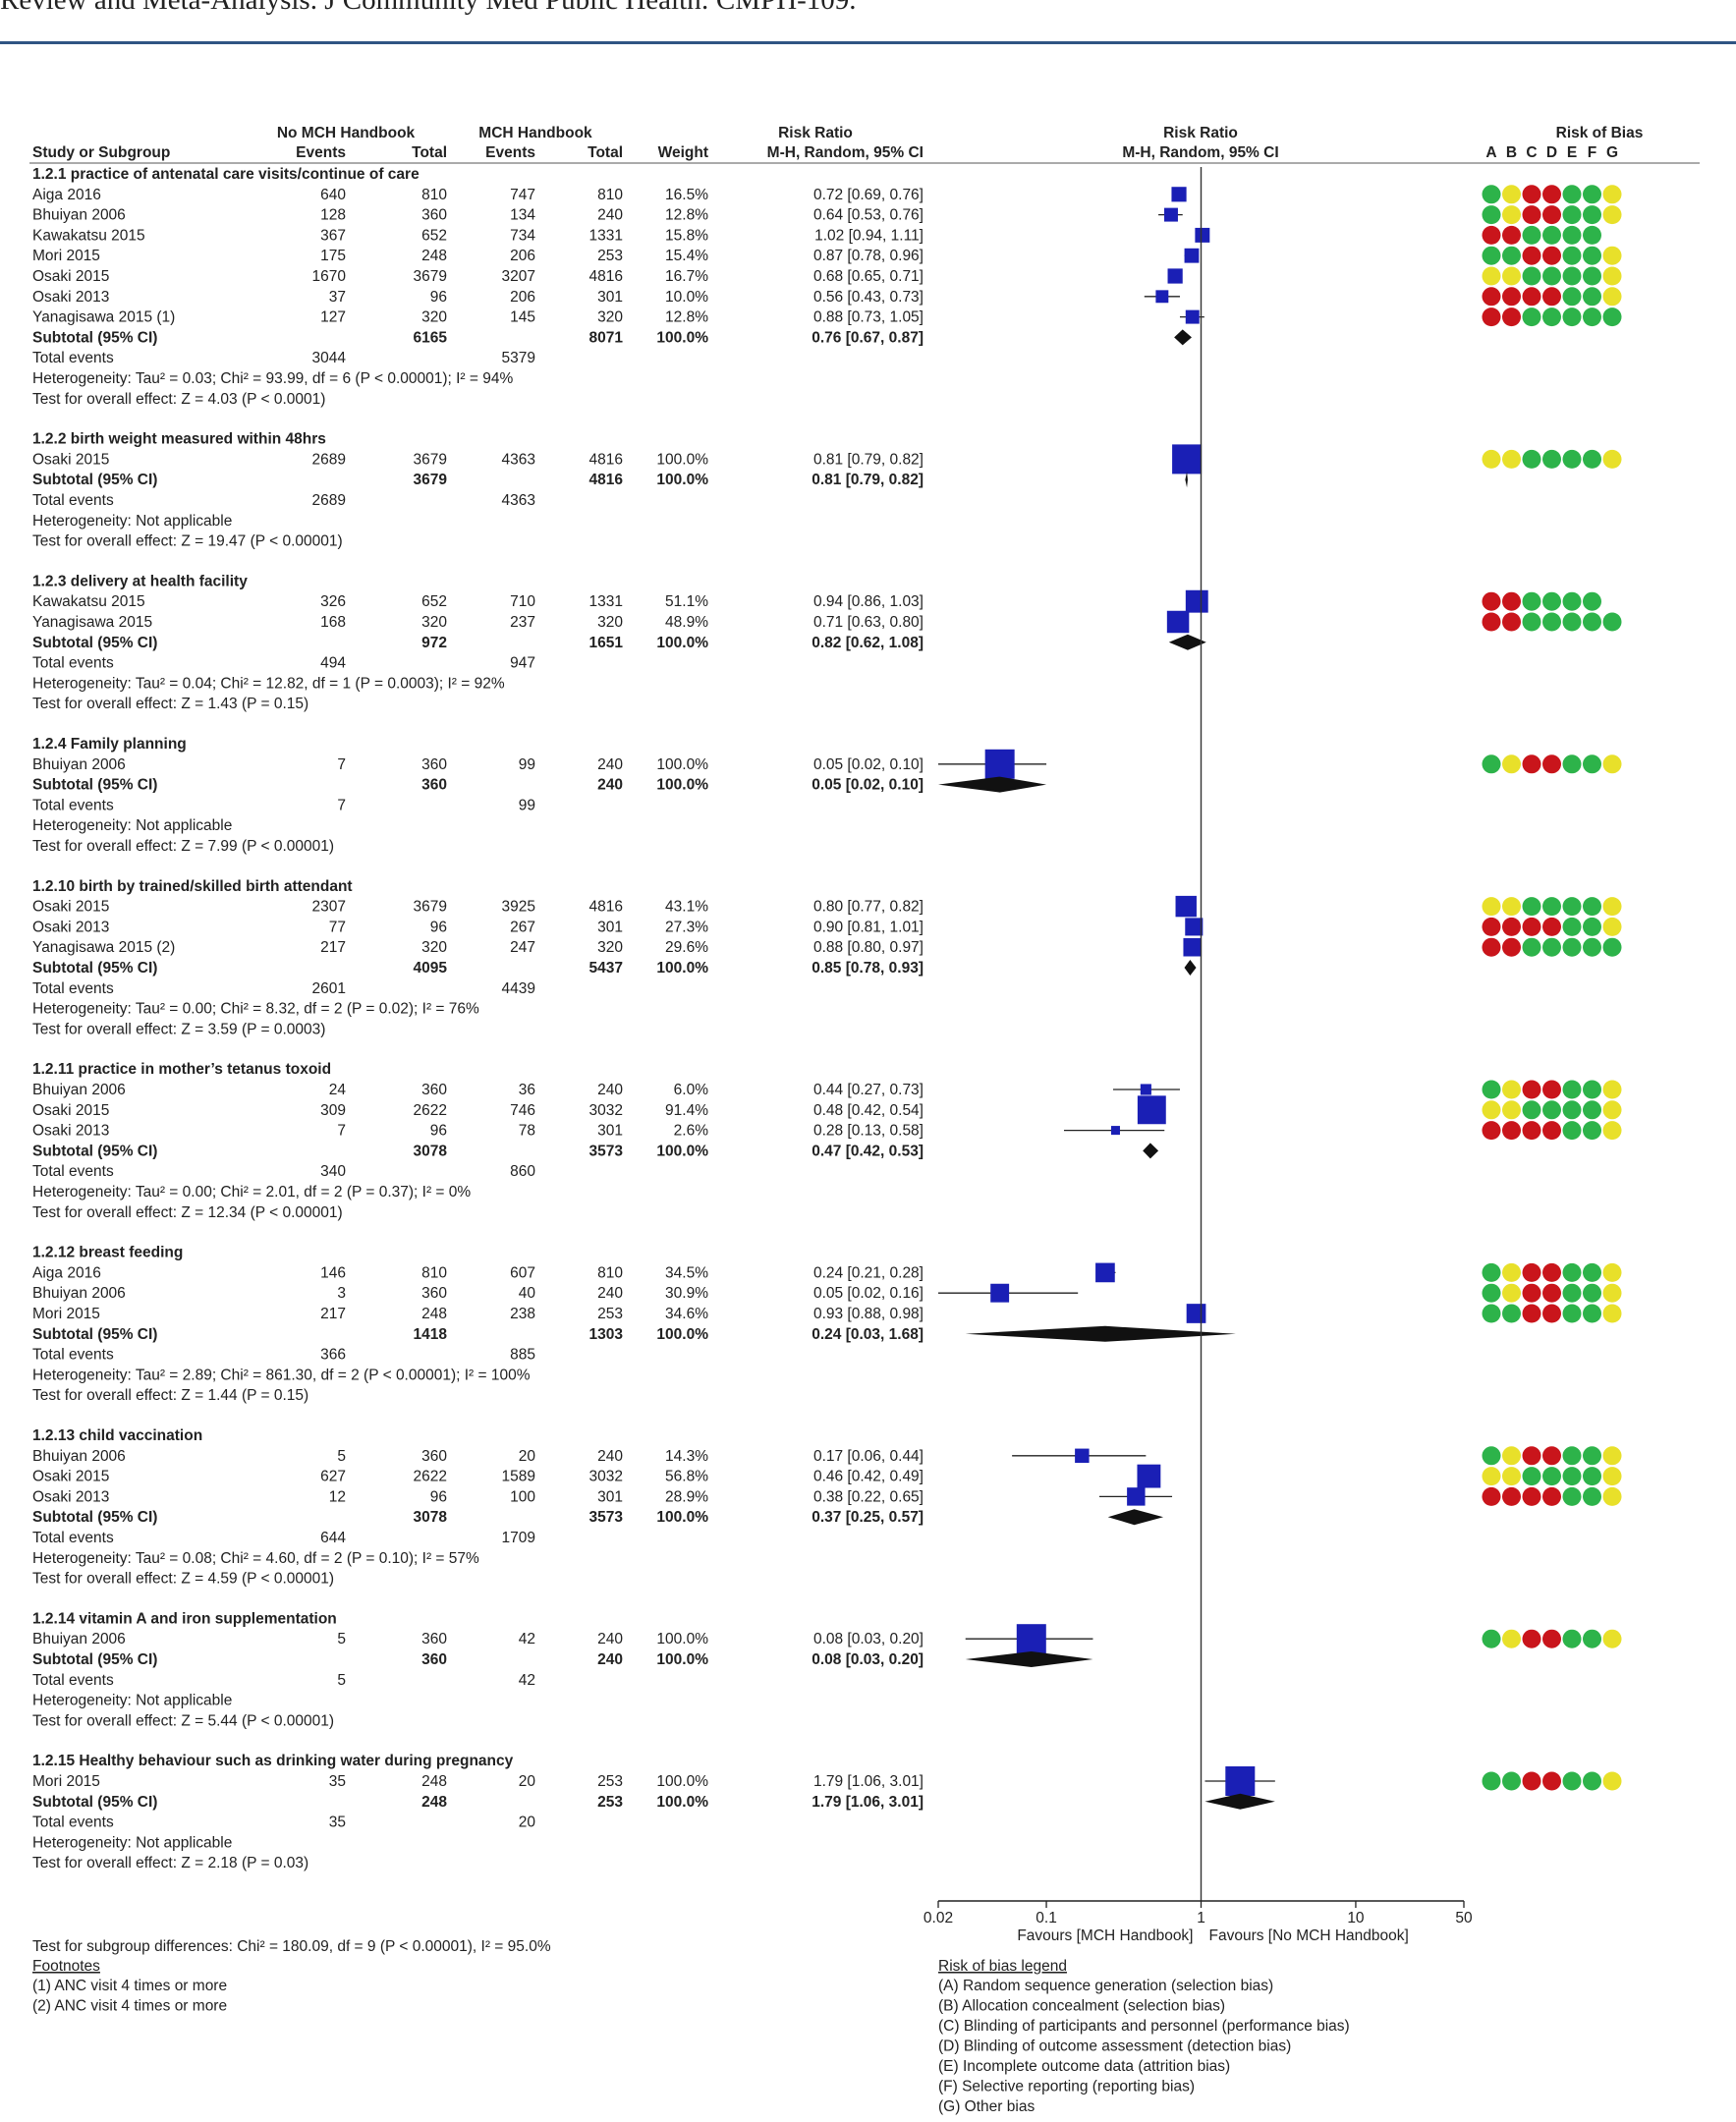 The width and height of the screenshot is (1736, 2122). What do you see at coordinates (1309, 1935) in the screenshot?
I see `favours-right-label: Favours [No MCH Handbook]` at bounding box center [1309, 1935].